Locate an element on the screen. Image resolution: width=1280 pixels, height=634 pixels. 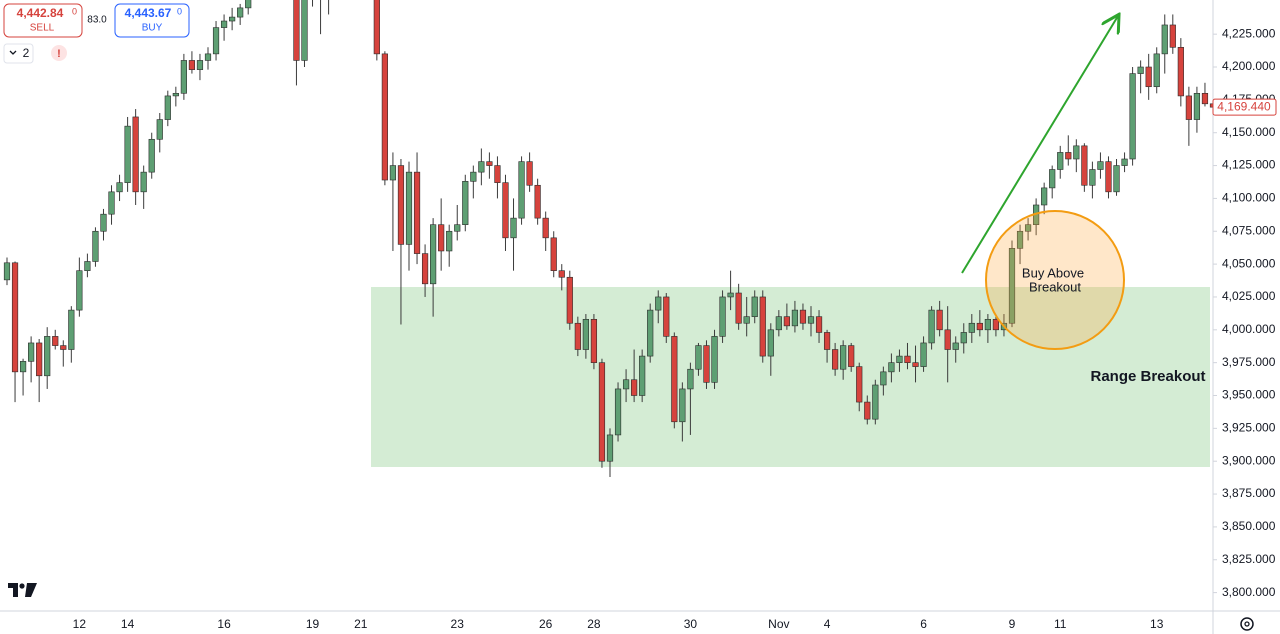
y-tick-label: 3,950.000 is located at coordinates (1249, 395).